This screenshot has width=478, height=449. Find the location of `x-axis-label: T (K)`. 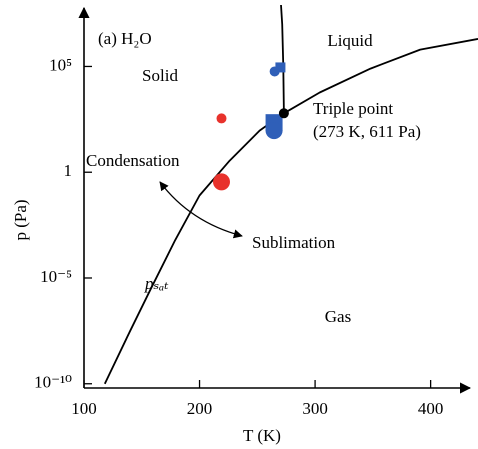

x-axis-label: T (K) is located at coordinates (262, 435).